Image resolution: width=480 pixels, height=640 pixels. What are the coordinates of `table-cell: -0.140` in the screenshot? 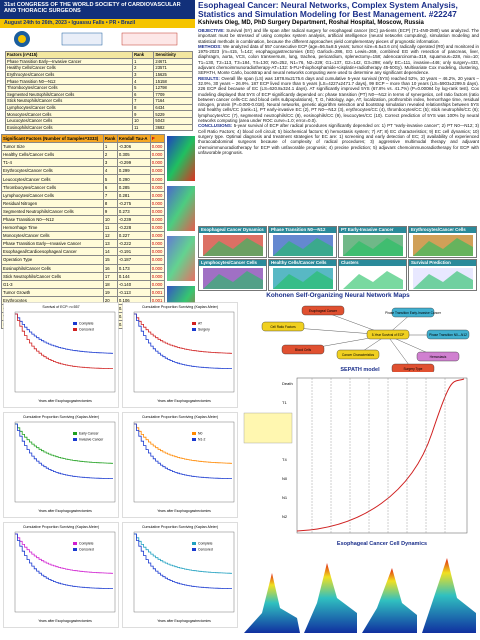 It's located at (133, 284).